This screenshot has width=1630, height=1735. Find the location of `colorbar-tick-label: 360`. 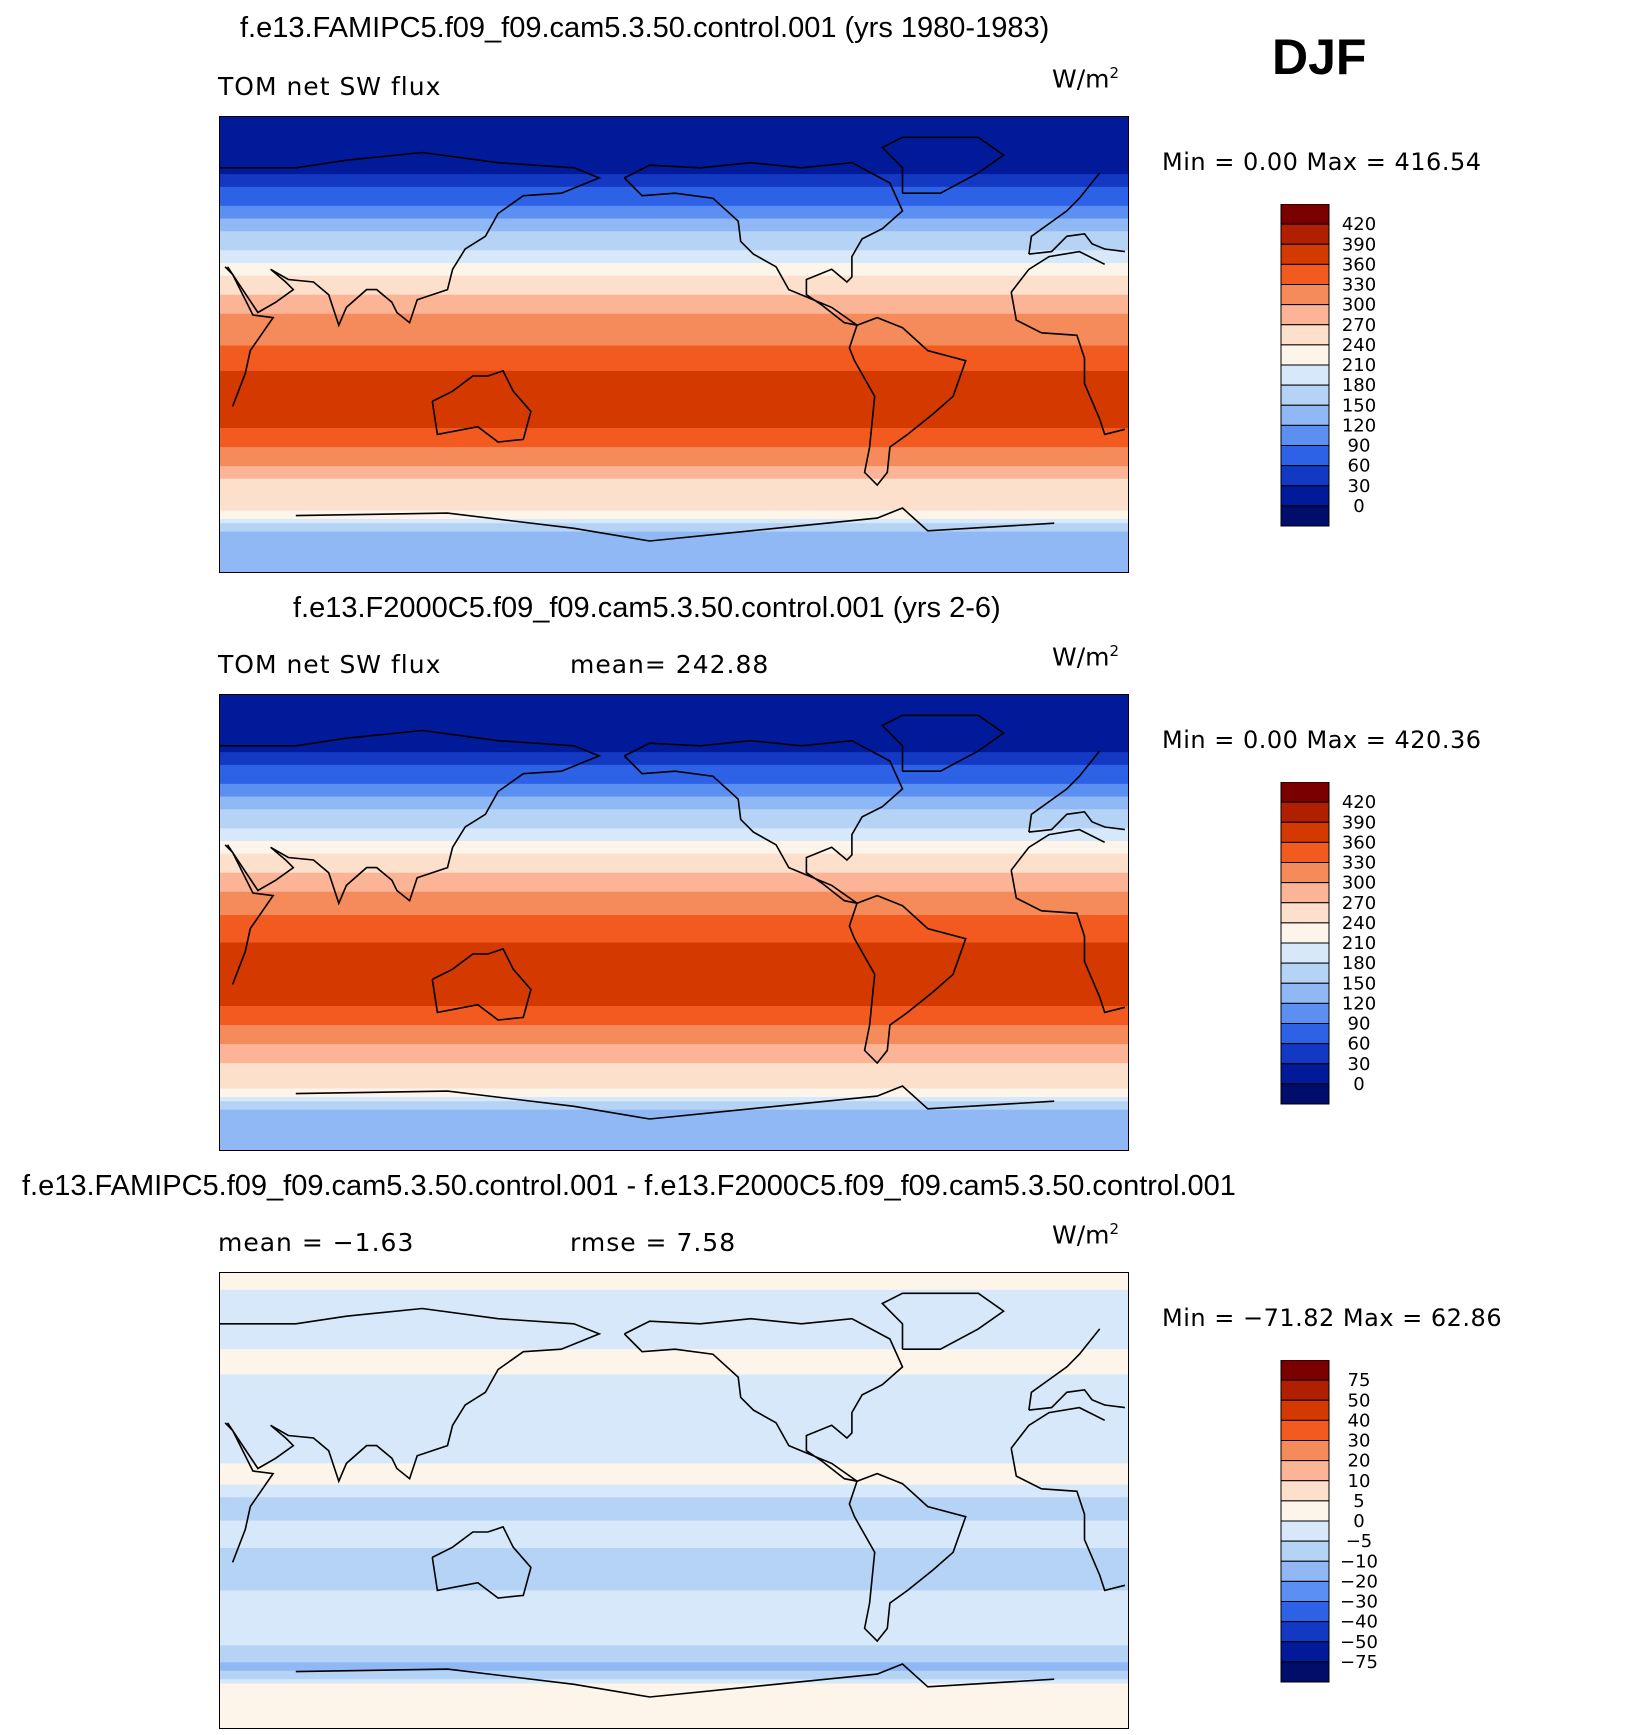

colorbar-tick-label: 360 is located at coordinates (1359, 842).